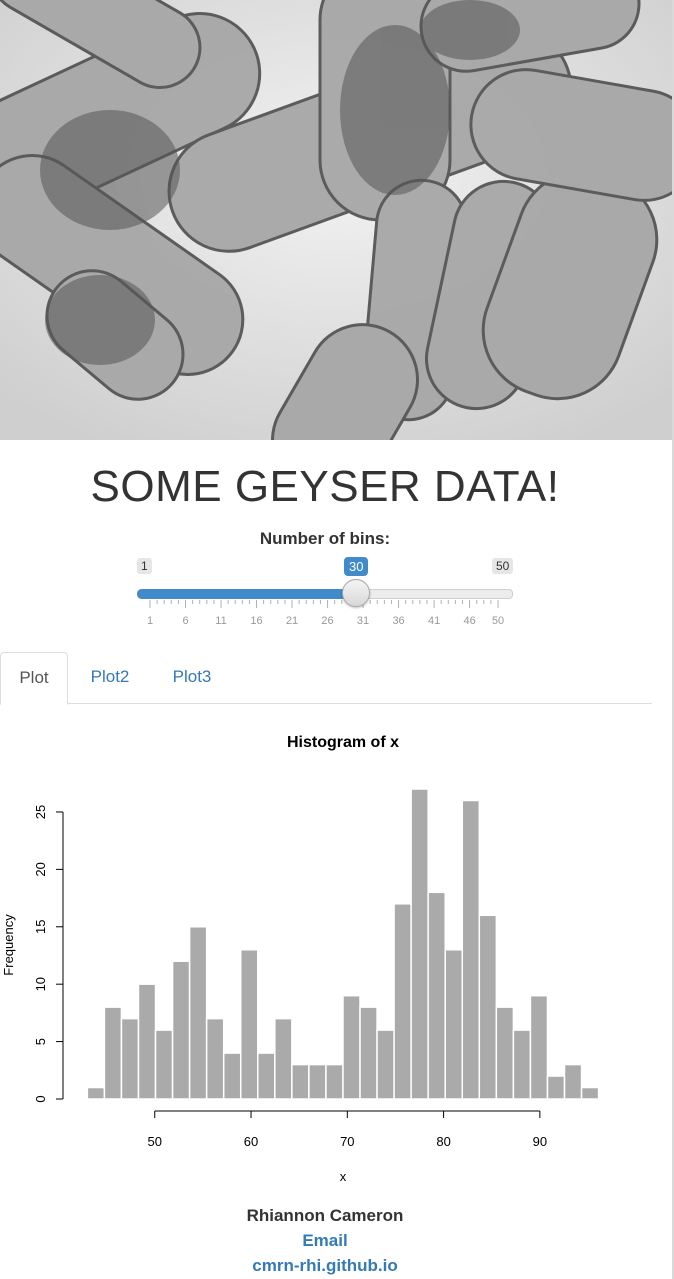 The width and height of the screenshot is (674, 1279). I want to click on slider-handle, so click(355, 593).